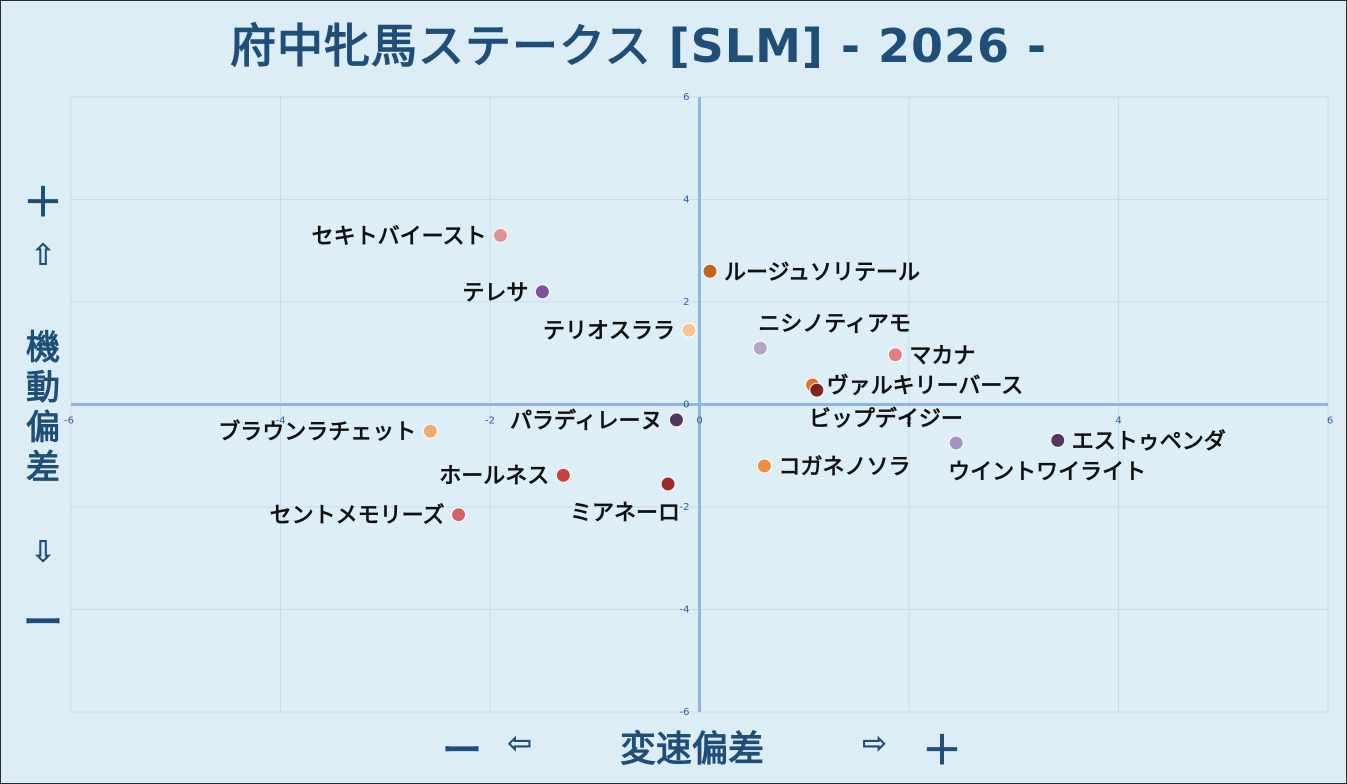 The image size is (1347, 784). I want to click on point-label: ルージュソリテール, so click(822, 272).